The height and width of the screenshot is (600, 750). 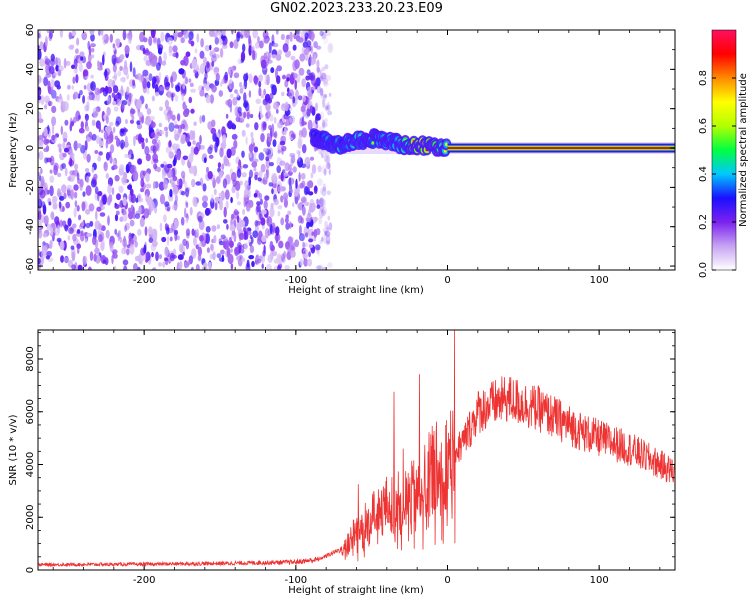 What do you see at coordinates (356, 290) in the screenshot?
I see `spectrogram-x-label: Height of straight line (km)` at bounding box center [356, 290].